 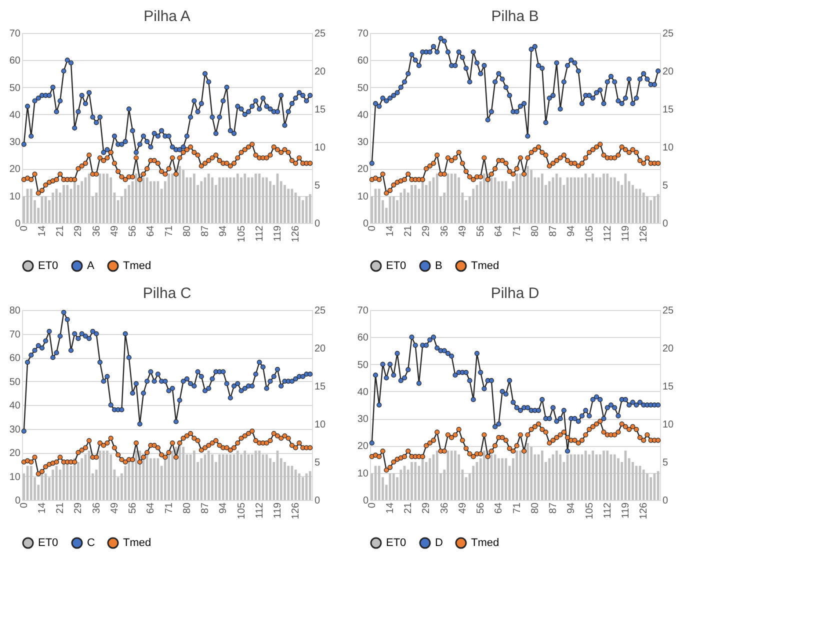 I want to click on x-tick-label: 80, so click(x=187, y=231).